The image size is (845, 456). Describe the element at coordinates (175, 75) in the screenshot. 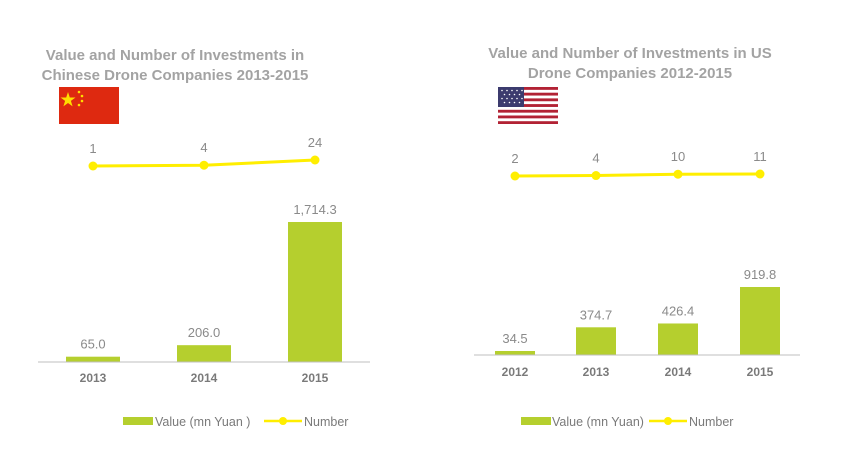

I see `chart-title-line-2: Chinese Drone Companies 2013-2015` at that location.